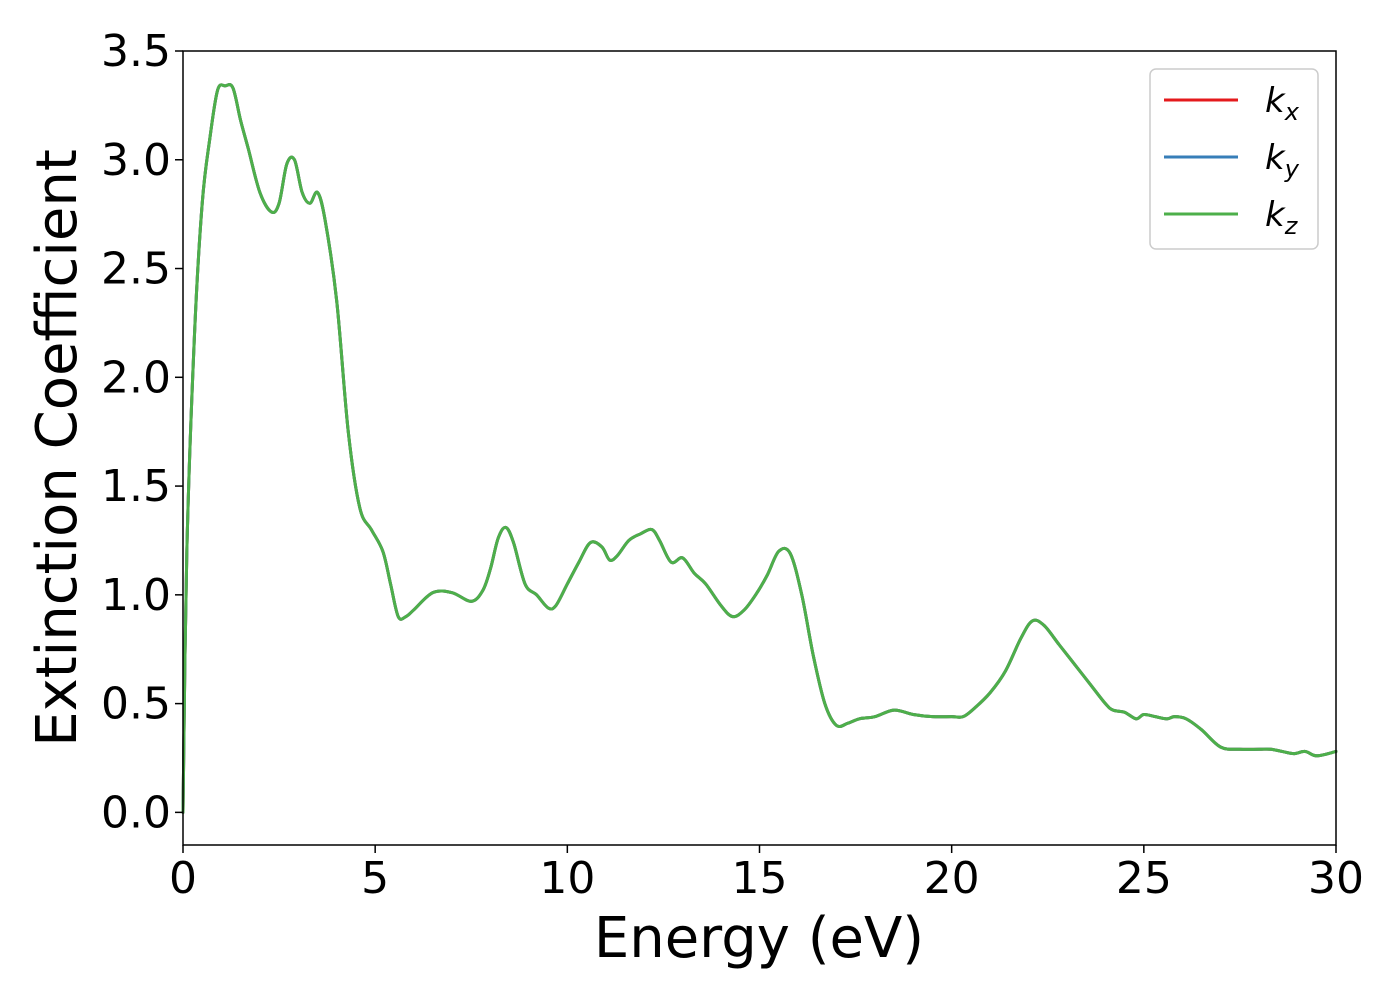  I want to click on y-tick-label: 0.5, so click(136, 704).